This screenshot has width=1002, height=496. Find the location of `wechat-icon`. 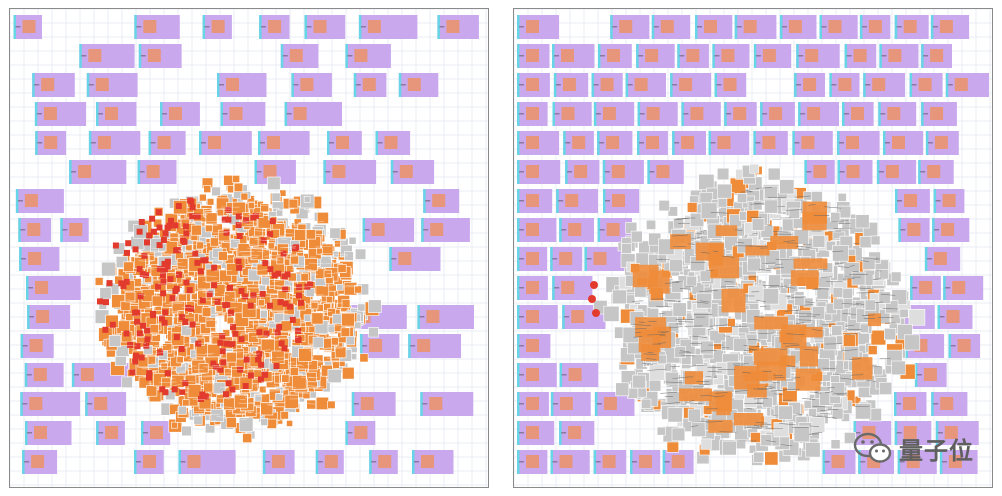

wechat-icon is located at coordinates (872, 447).